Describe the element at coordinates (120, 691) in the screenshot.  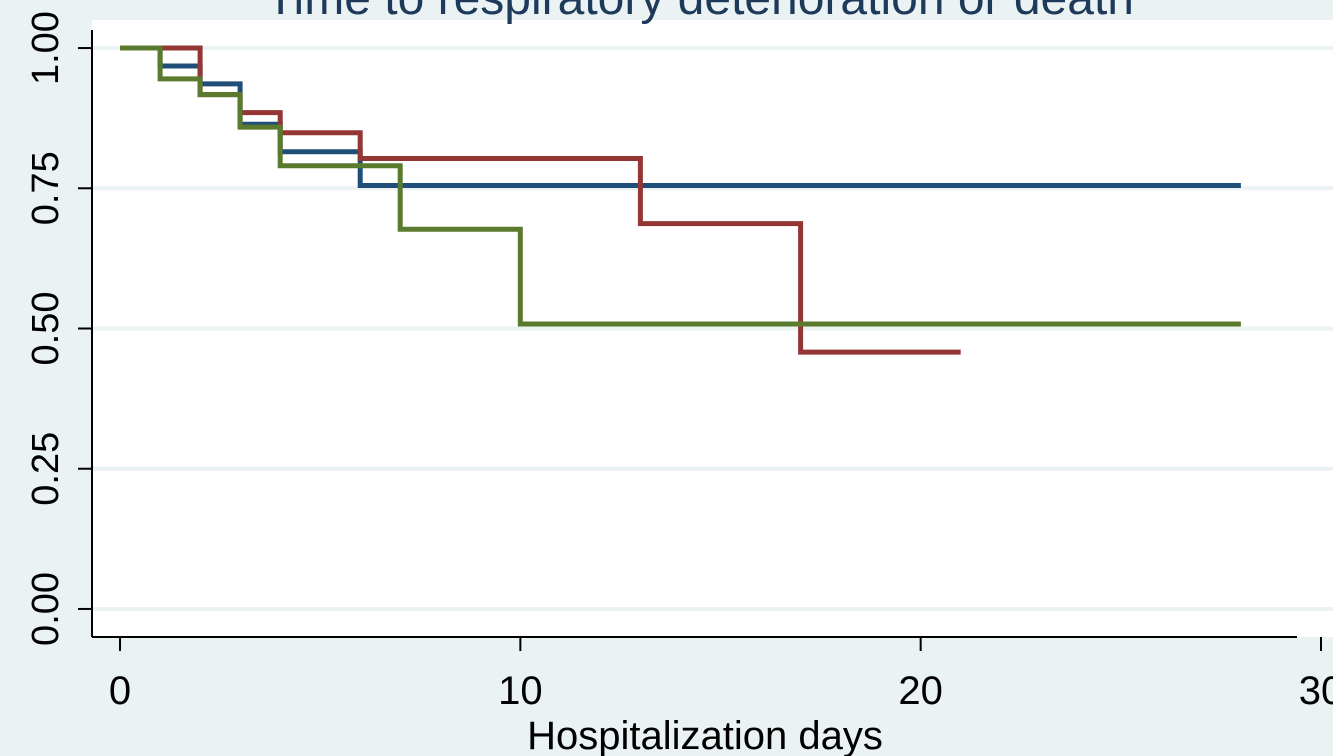
I see `x-tick-label: 0` at that location.